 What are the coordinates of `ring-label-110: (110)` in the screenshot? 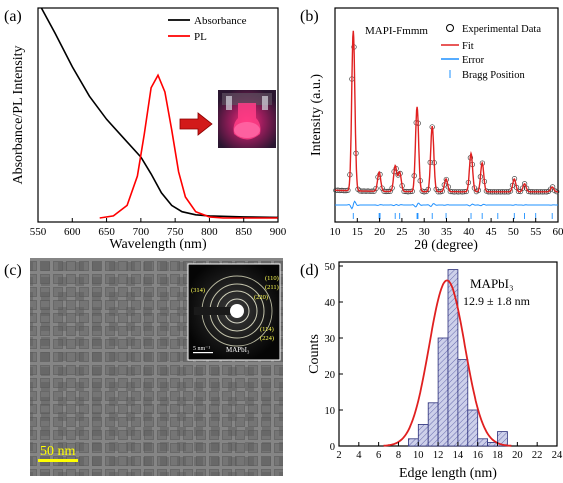 It's located at (272, 278).